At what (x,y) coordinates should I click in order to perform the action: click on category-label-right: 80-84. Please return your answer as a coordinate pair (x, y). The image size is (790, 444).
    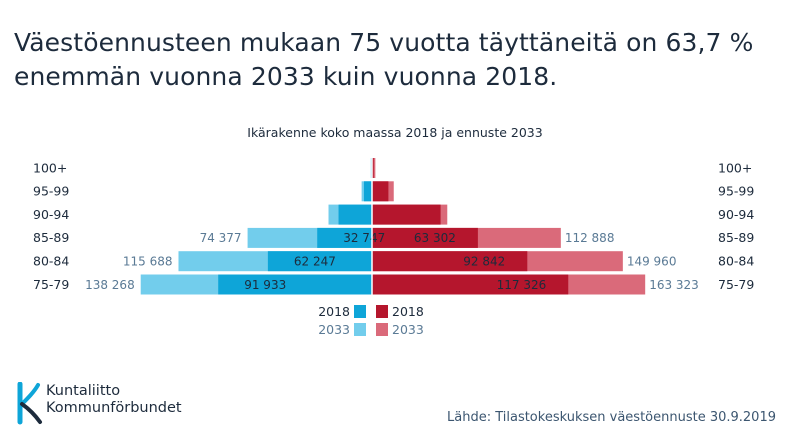
    Looking at the image, I should click on (736, 261).